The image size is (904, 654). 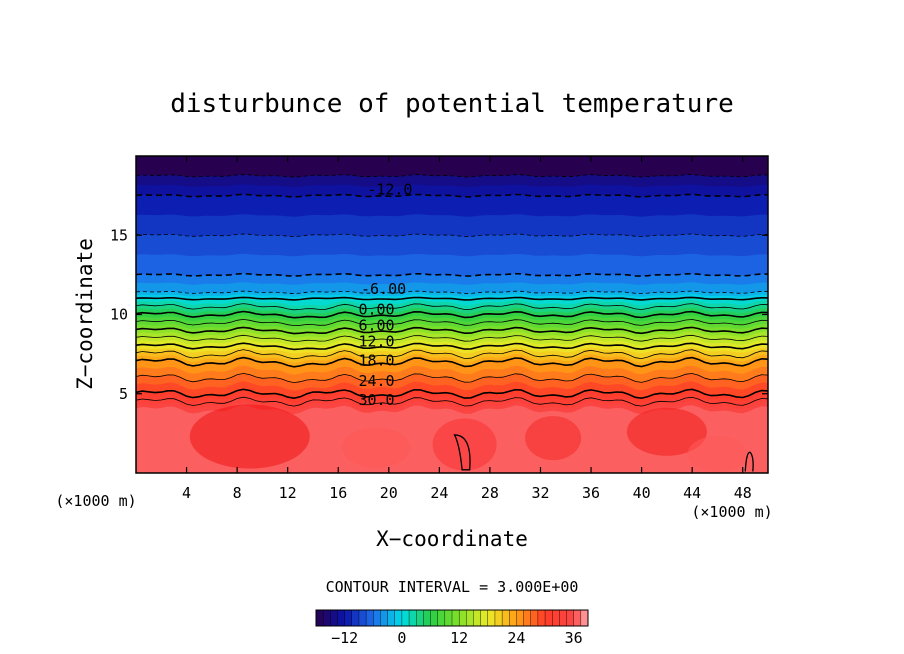 What do you see at coordinates (452, 539) in the screenshot?
I see `x-axis-label: X−coordinate` at bounding box center [452, 539].